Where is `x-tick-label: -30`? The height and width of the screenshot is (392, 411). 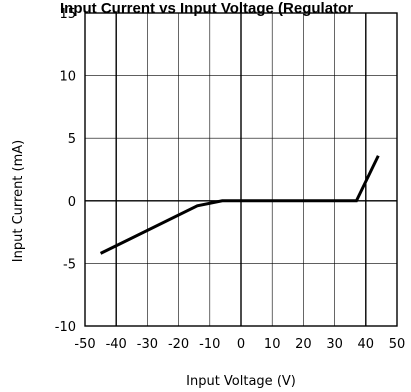
x-tick-label: -30 is located at coordinates (147, 344).